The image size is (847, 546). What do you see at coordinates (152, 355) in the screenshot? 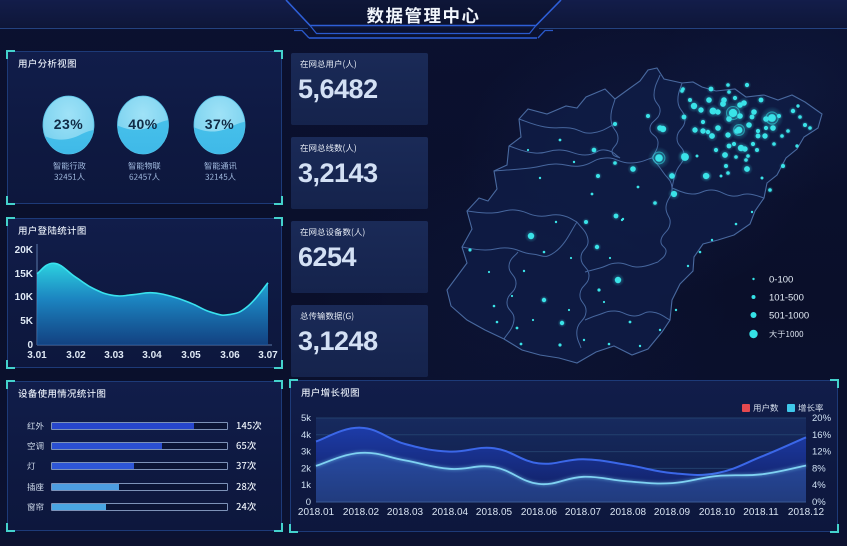
I see `svg-text: 3.04` at bounding box center [152, 355].